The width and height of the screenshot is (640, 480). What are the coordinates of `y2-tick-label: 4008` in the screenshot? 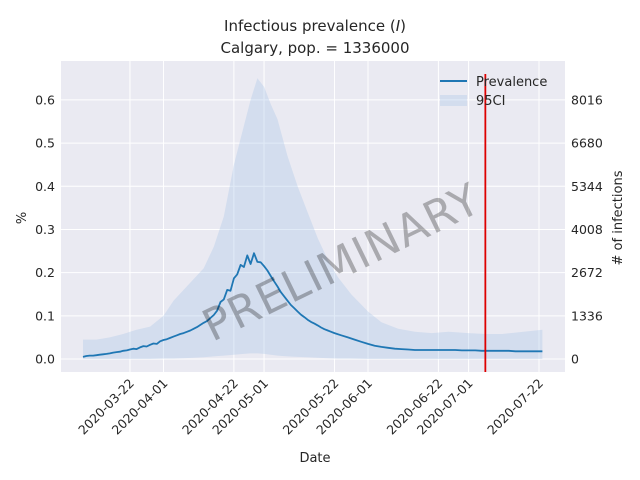 It's located at (587, 229).